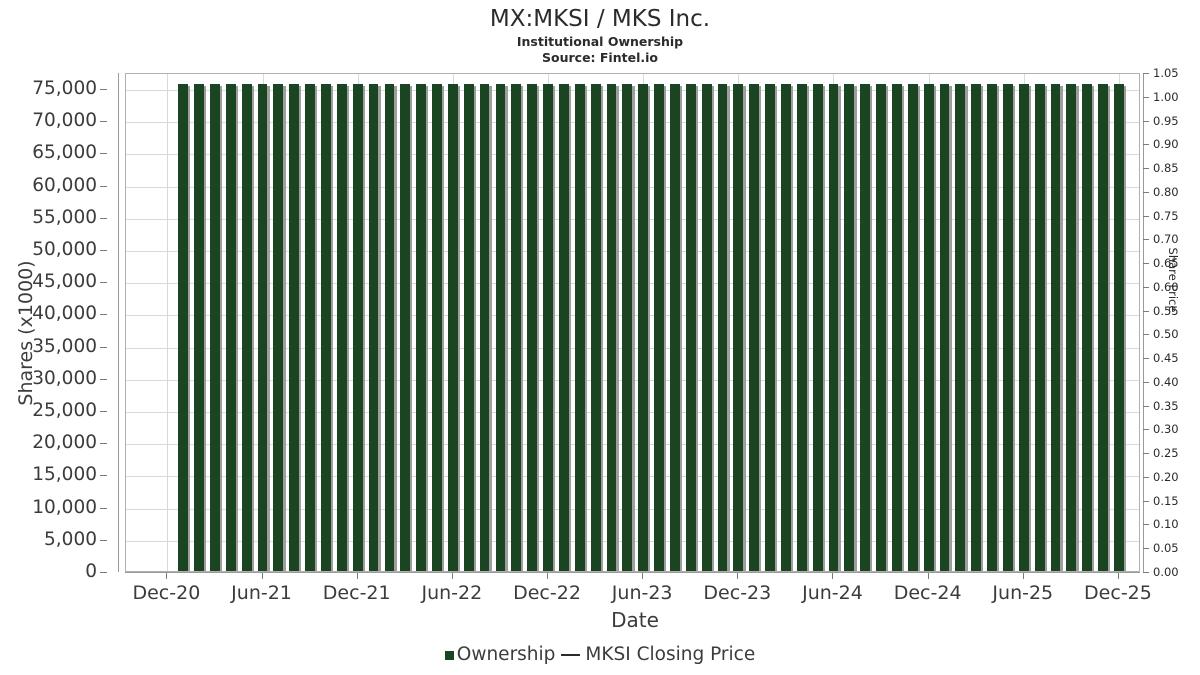  What do you see at coordinates (1166, 96) in the screenshot?
I see `y-axis-right-tick-label: 1.00` at bounding box center [1166, 96].